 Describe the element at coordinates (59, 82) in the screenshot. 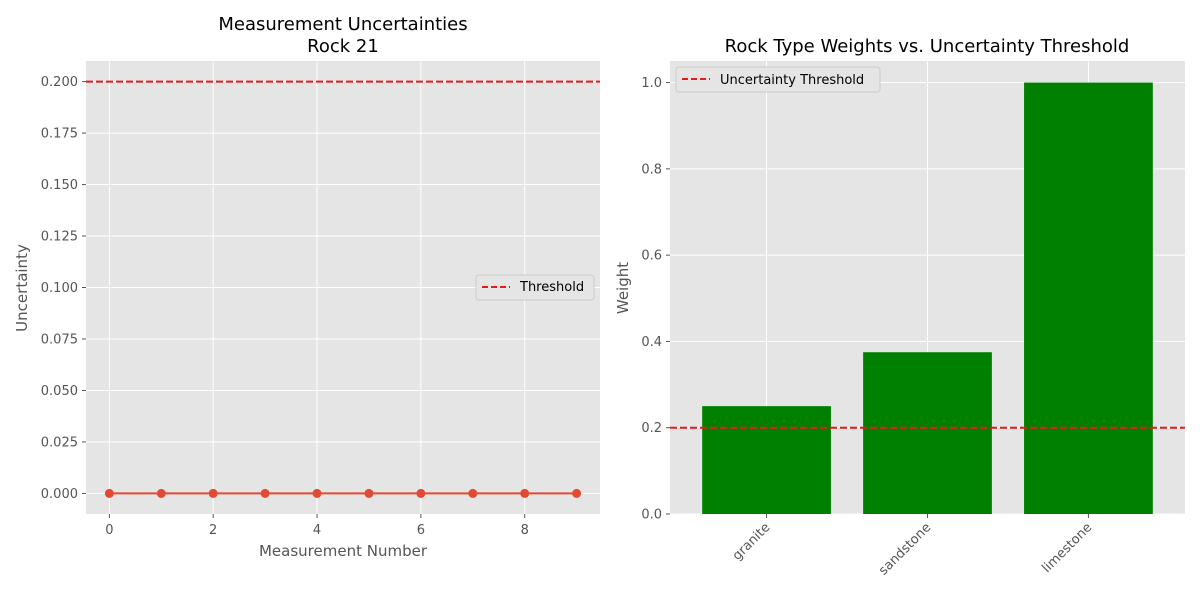

I see `left-y-tick-label: 0.200` at that location.